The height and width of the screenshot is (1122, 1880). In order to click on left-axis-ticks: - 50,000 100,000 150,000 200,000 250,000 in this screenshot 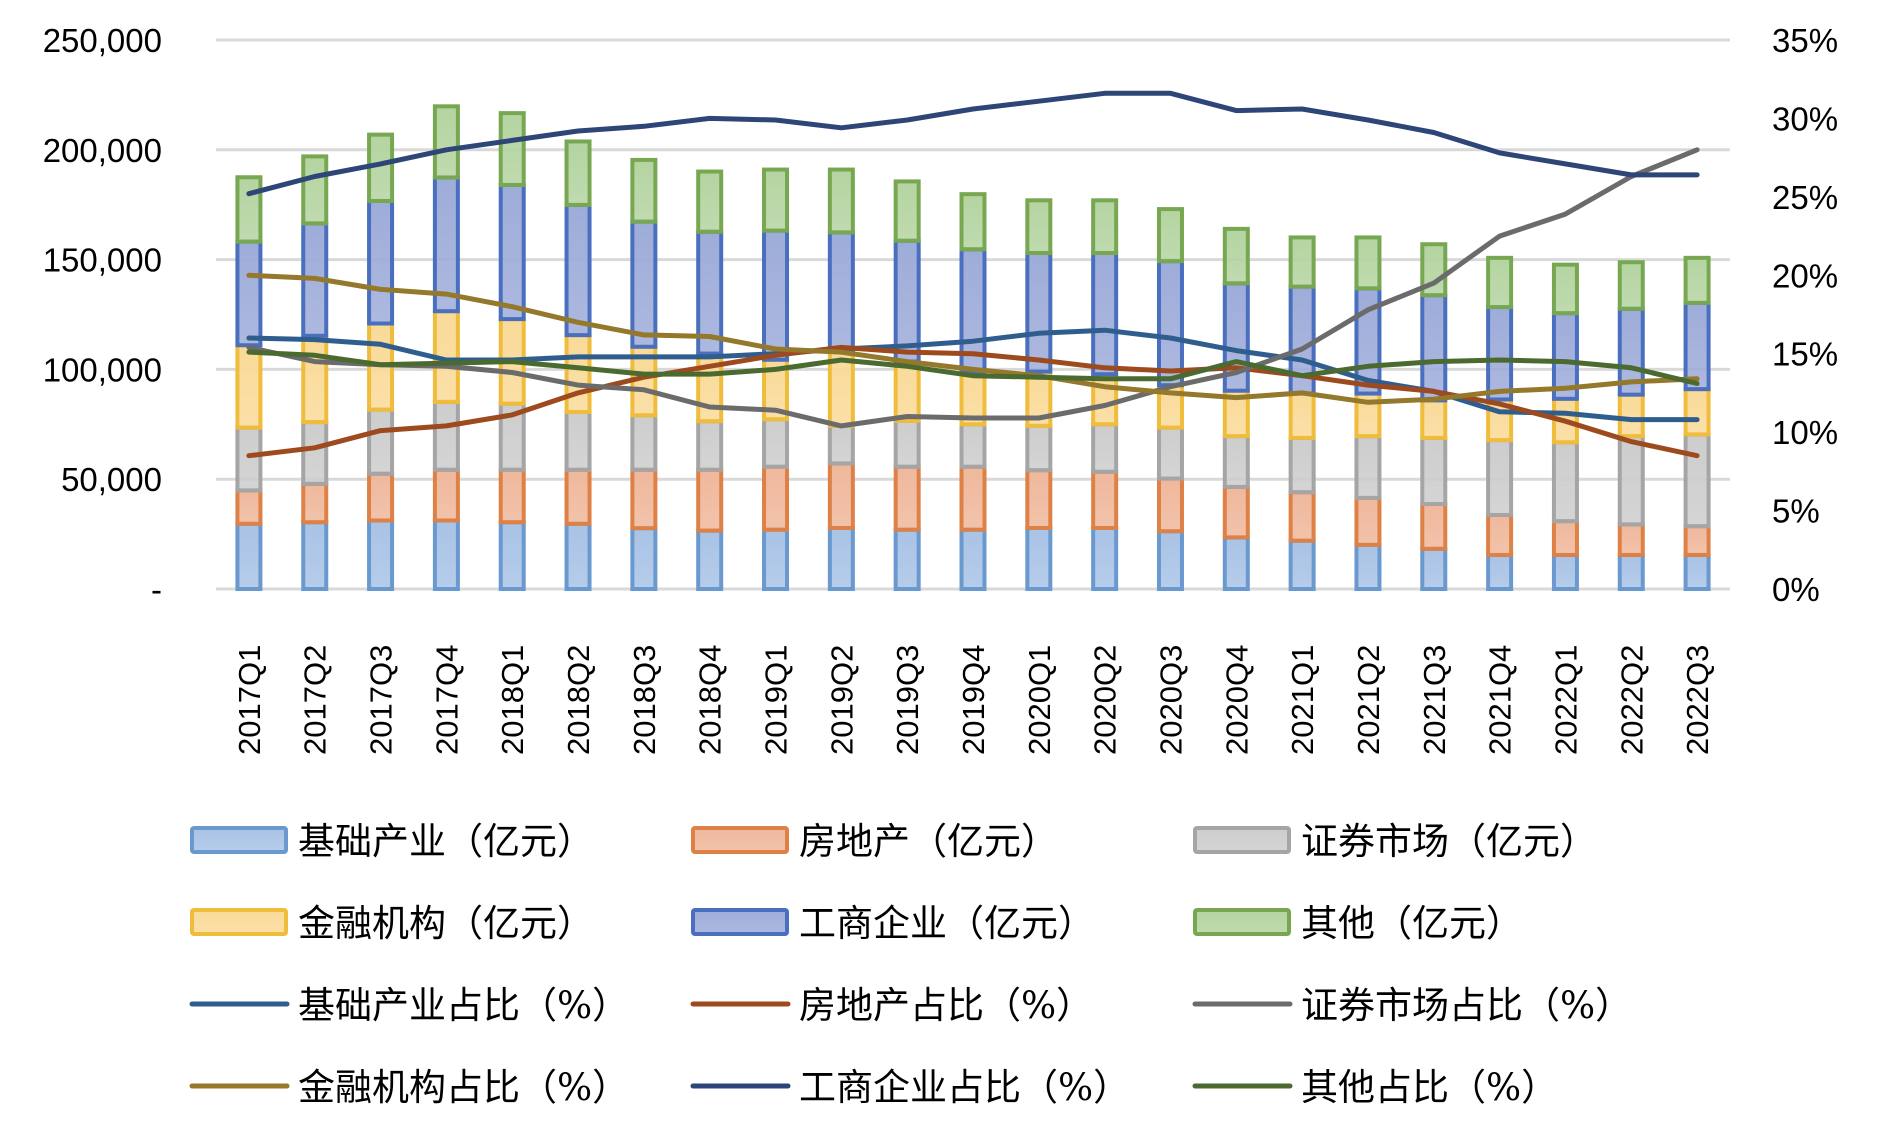, I will do `click(102, 315)`.